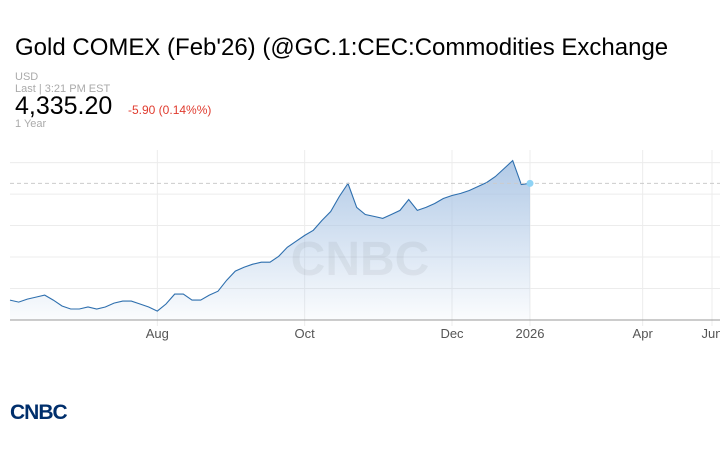  What do you see at coordinates (530, 333) in the screenshot?
I see `x-tick-label: 2026` at bounding box center [530, 333].